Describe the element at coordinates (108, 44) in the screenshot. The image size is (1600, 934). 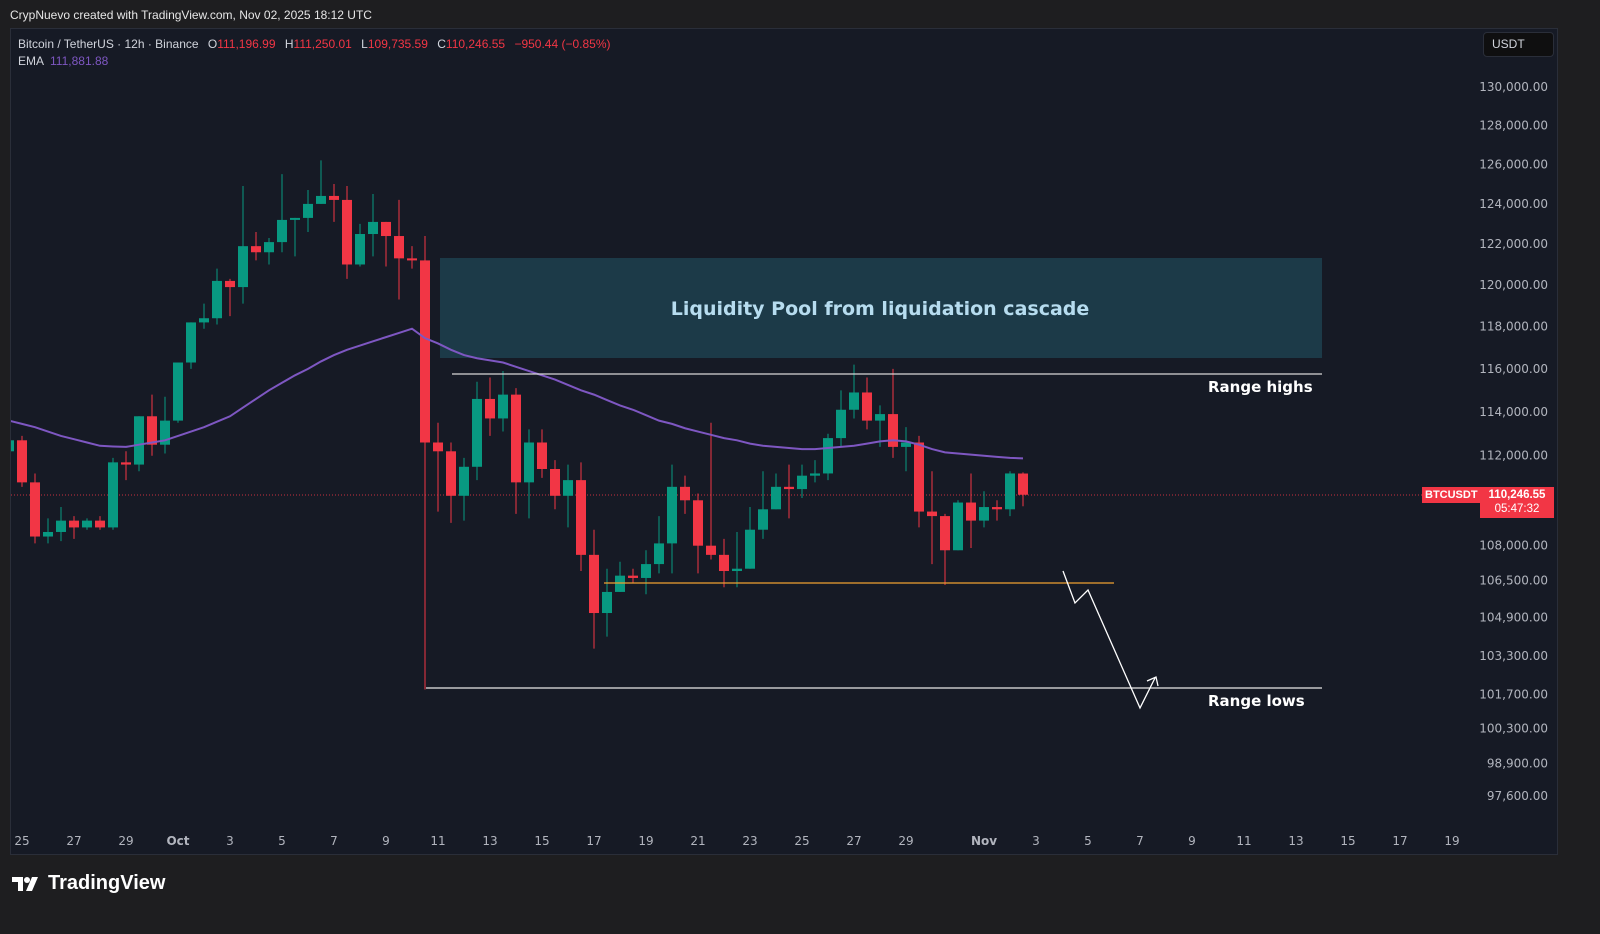
I see `symbol-title: Bitcoin / TetherUS · 12h · Binance` at that location.